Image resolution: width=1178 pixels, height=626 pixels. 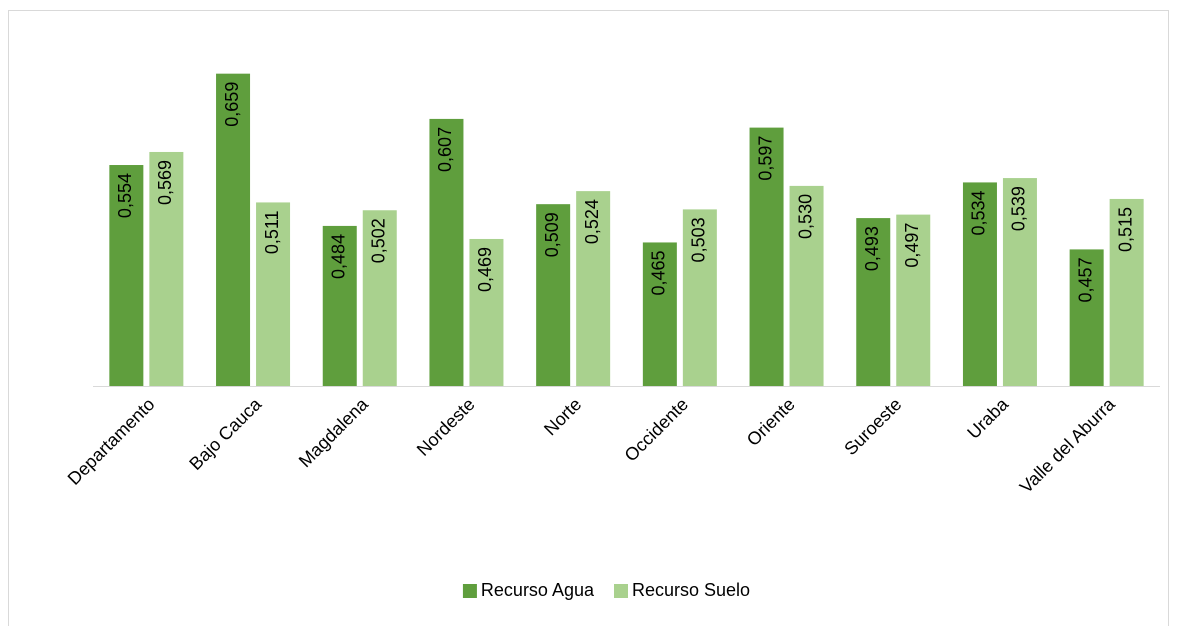 What do you see at coordinates (691, 590) in the screenshot?
I see `legend-label: Recurso Suelo` at bounding box center [691, 590].